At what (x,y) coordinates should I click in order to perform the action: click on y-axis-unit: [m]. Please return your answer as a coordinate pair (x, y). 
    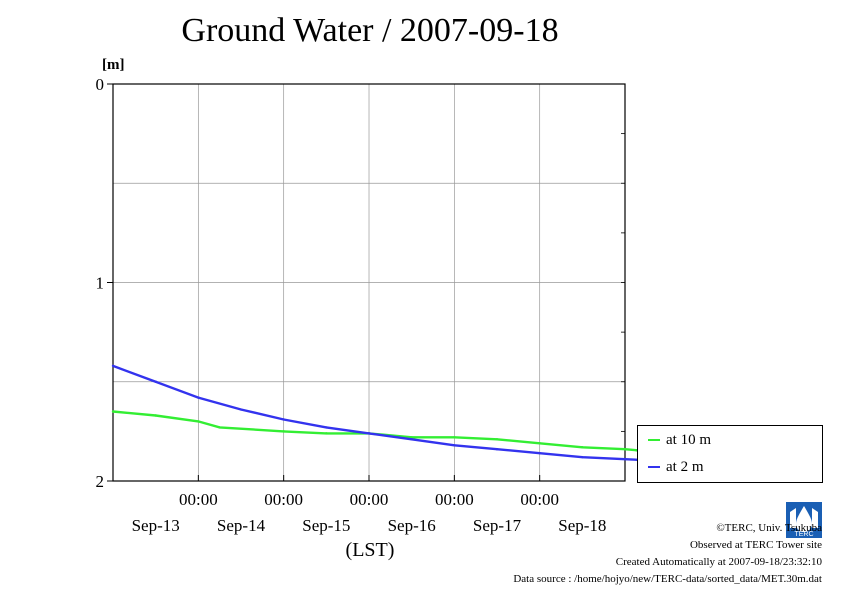
    Looking at the image, I should click on (113, 65).